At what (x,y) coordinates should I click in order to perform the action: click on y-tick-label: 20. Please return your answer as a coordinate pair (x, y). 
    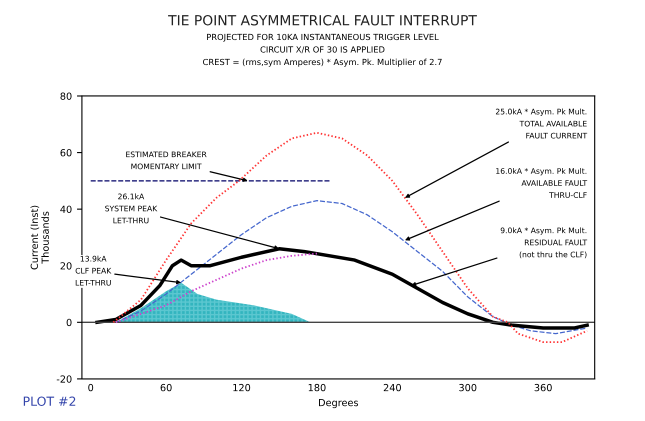
    Looking at the image, I should click on (66, 266).